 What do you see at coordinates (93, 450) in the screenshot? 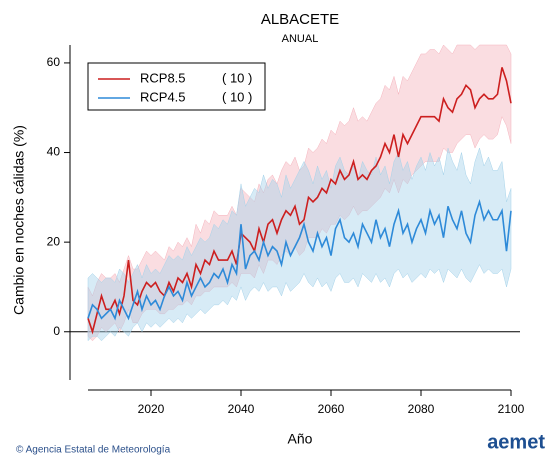
I see `footer: © Agencia Estatal de Meteorología` at bounding box center [93, 450].